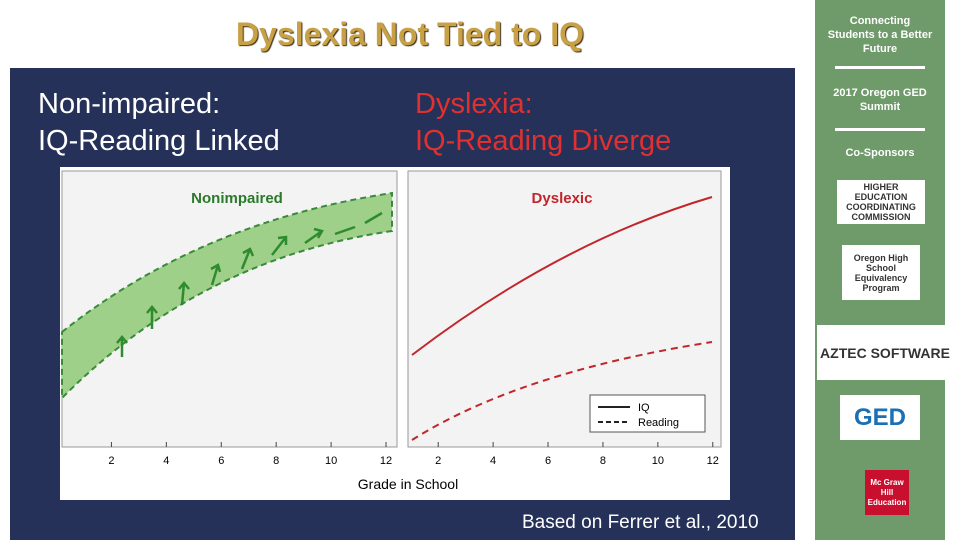 Image resolution: width=960 pixels, height=540 pixels. What do you see at coordinates (644, 408) in the screenshot?
I see `legend-label: IQ` at bounding box center [644, 408].